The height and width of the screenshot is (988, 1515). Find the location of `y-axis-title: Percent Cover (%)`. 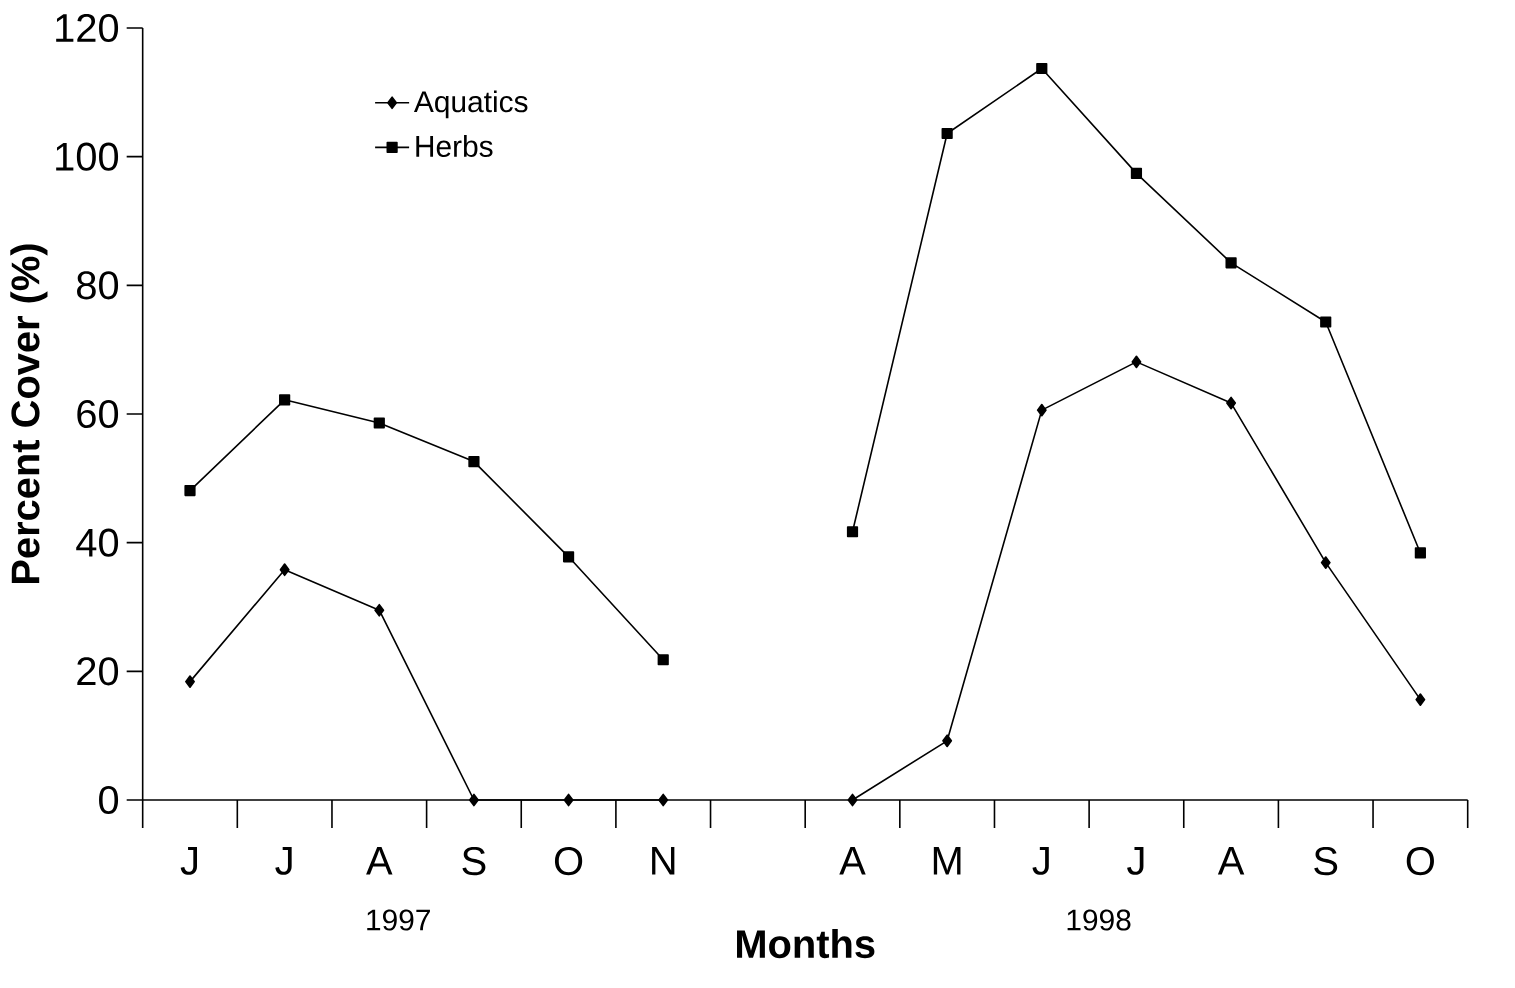

y-axis-title: Percent Cover (%) is located at coordinates (29, 413).